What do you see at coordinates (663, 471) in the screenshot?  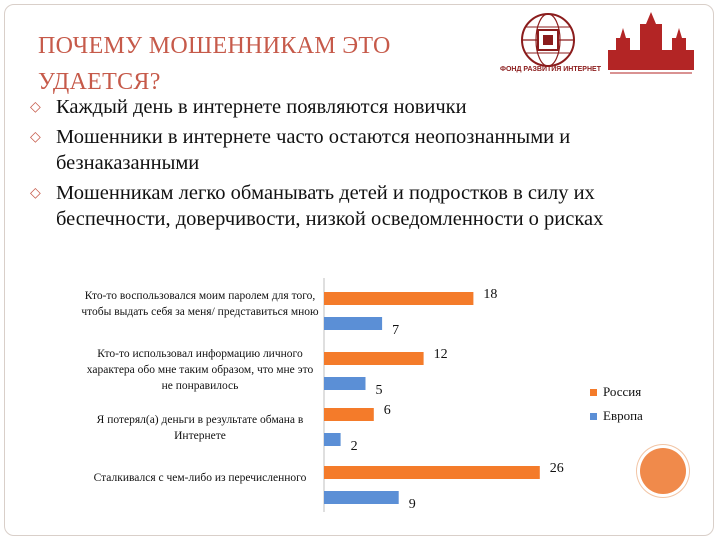 I see `decorative-circle` at bounding box center [663, 471].